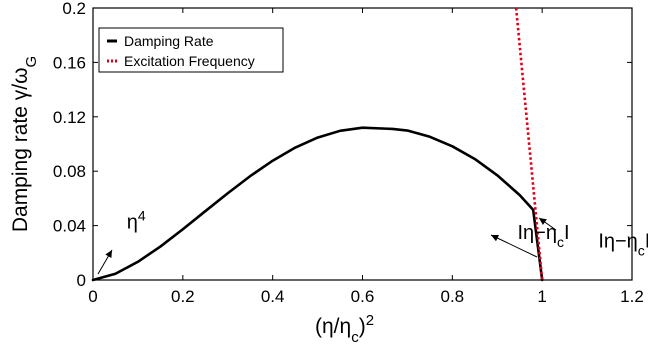 Image resolution: width=648 pixels, height=353 pixels. Describe the element at coordinates (183, 296) in the screenshot. I see `x-tick-label: 0.2` at that location.